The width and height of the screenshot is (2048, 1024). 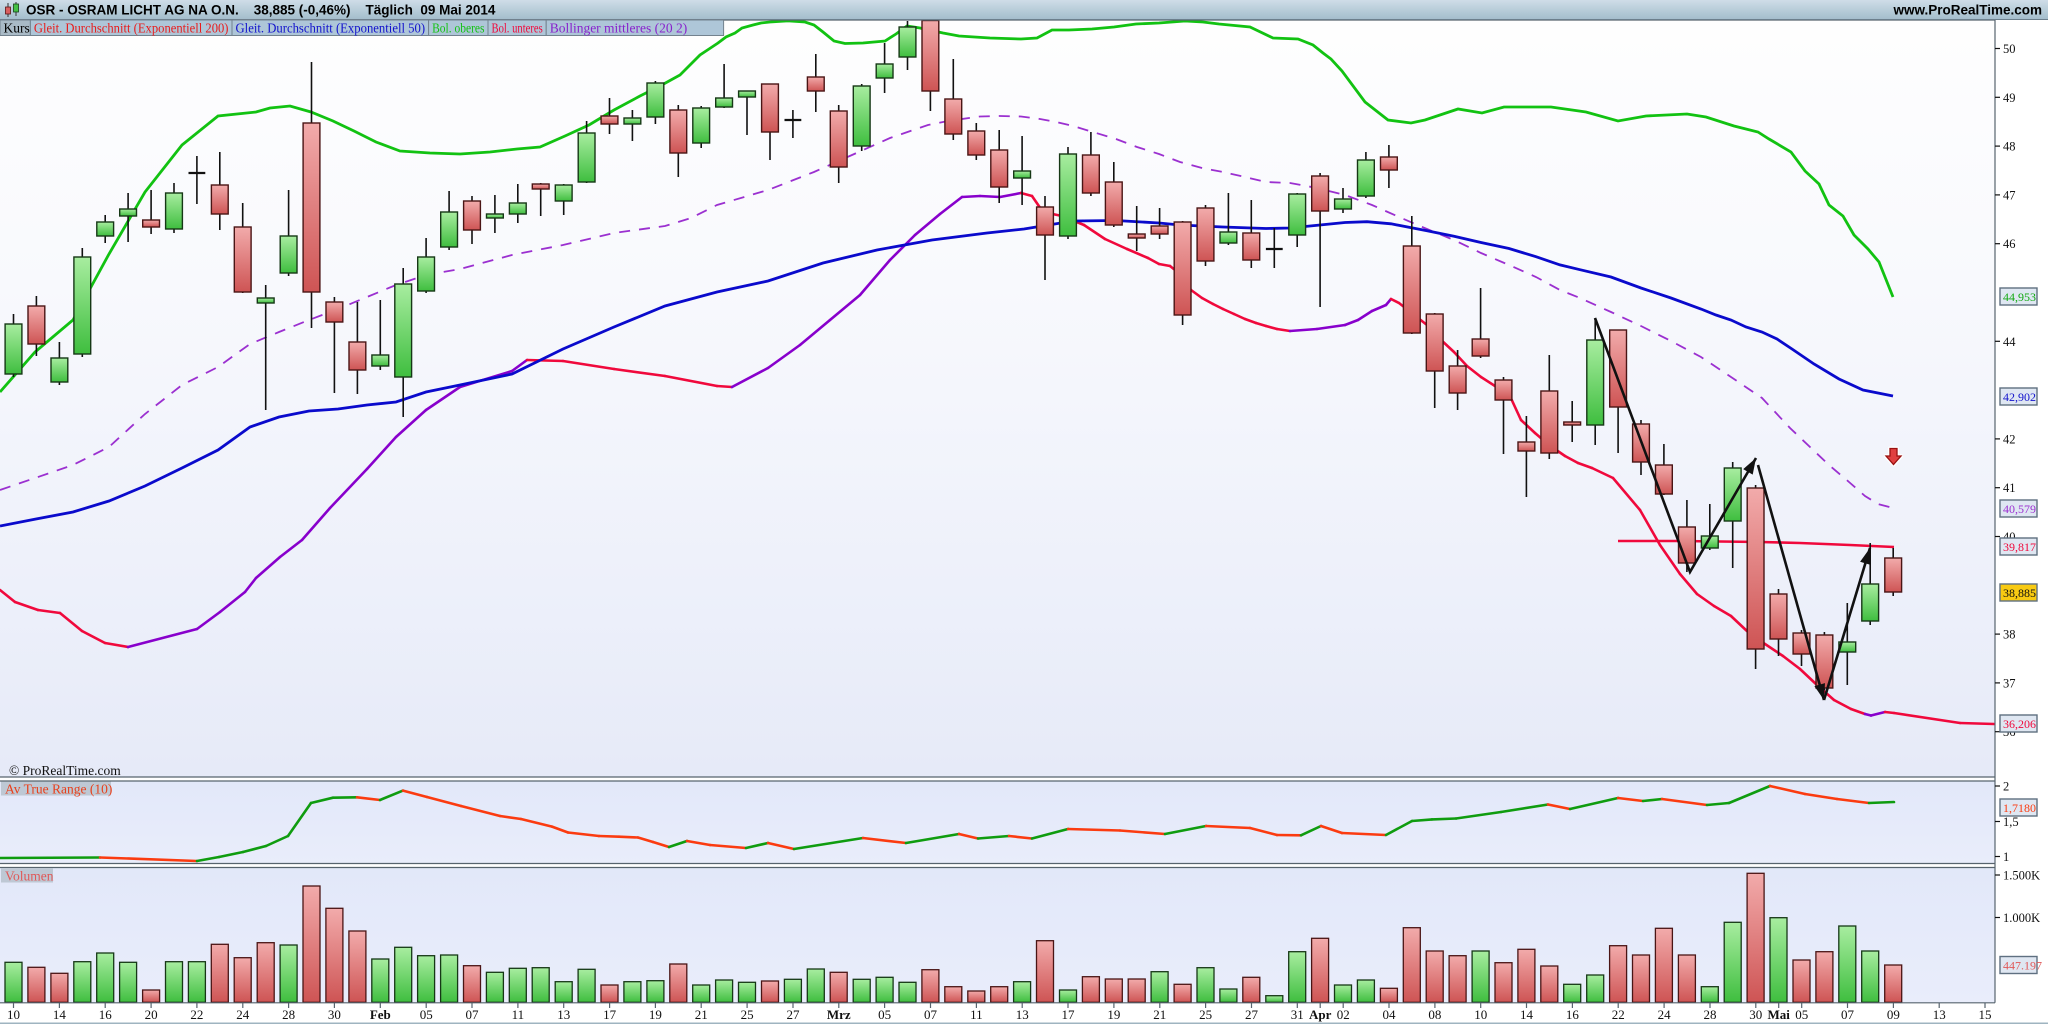 What do you see at coordinates (131, 28) in the screenshot?
I see `svg-text:Gleit. Durchschnitt (Exponenti: Gleit. Durchschnitt (Exponentiell 200)` at bounding box center [131, 28].